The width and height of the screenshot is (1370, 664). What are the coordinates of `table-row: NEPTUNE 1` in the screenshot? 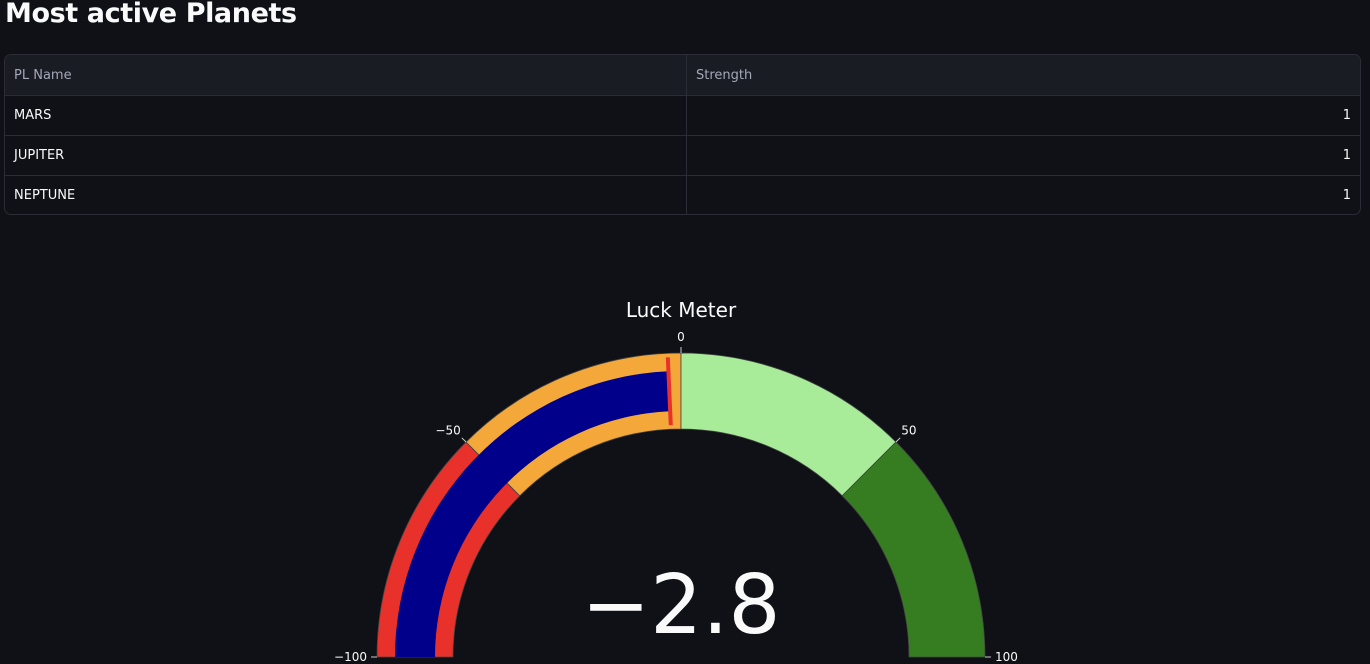 It's located at (682, 194).